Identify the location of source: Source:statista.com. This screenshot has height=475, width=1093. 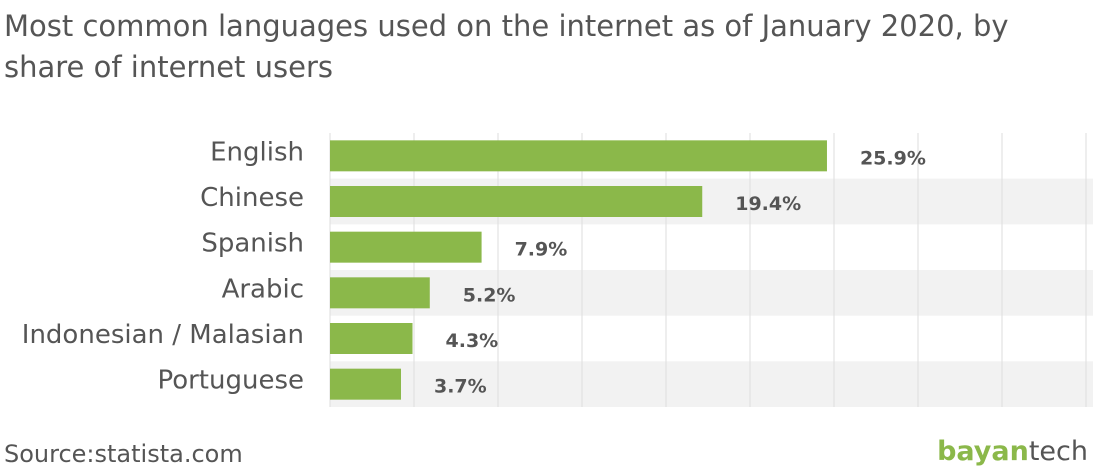
(123, 454).